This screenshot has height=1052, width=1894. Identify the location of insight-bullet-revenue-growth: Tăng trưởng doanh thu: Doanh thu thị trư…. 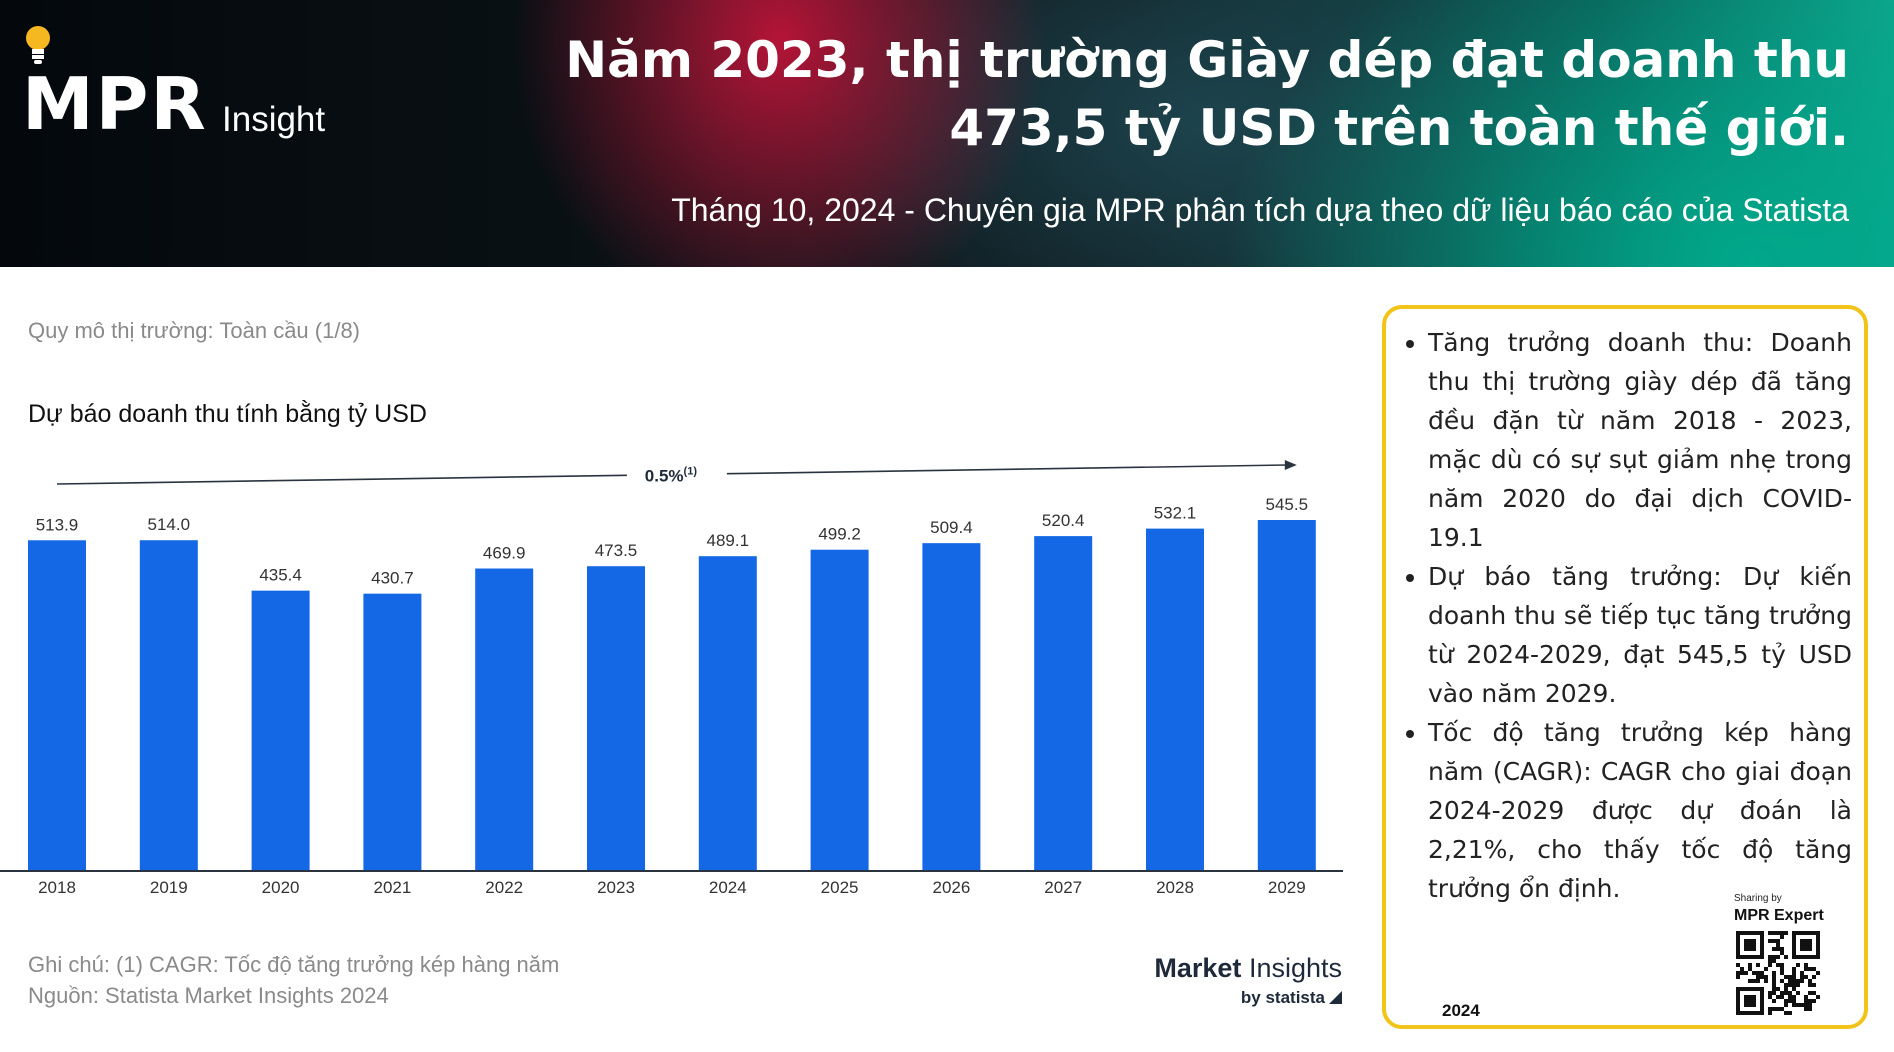
(1628, 440).